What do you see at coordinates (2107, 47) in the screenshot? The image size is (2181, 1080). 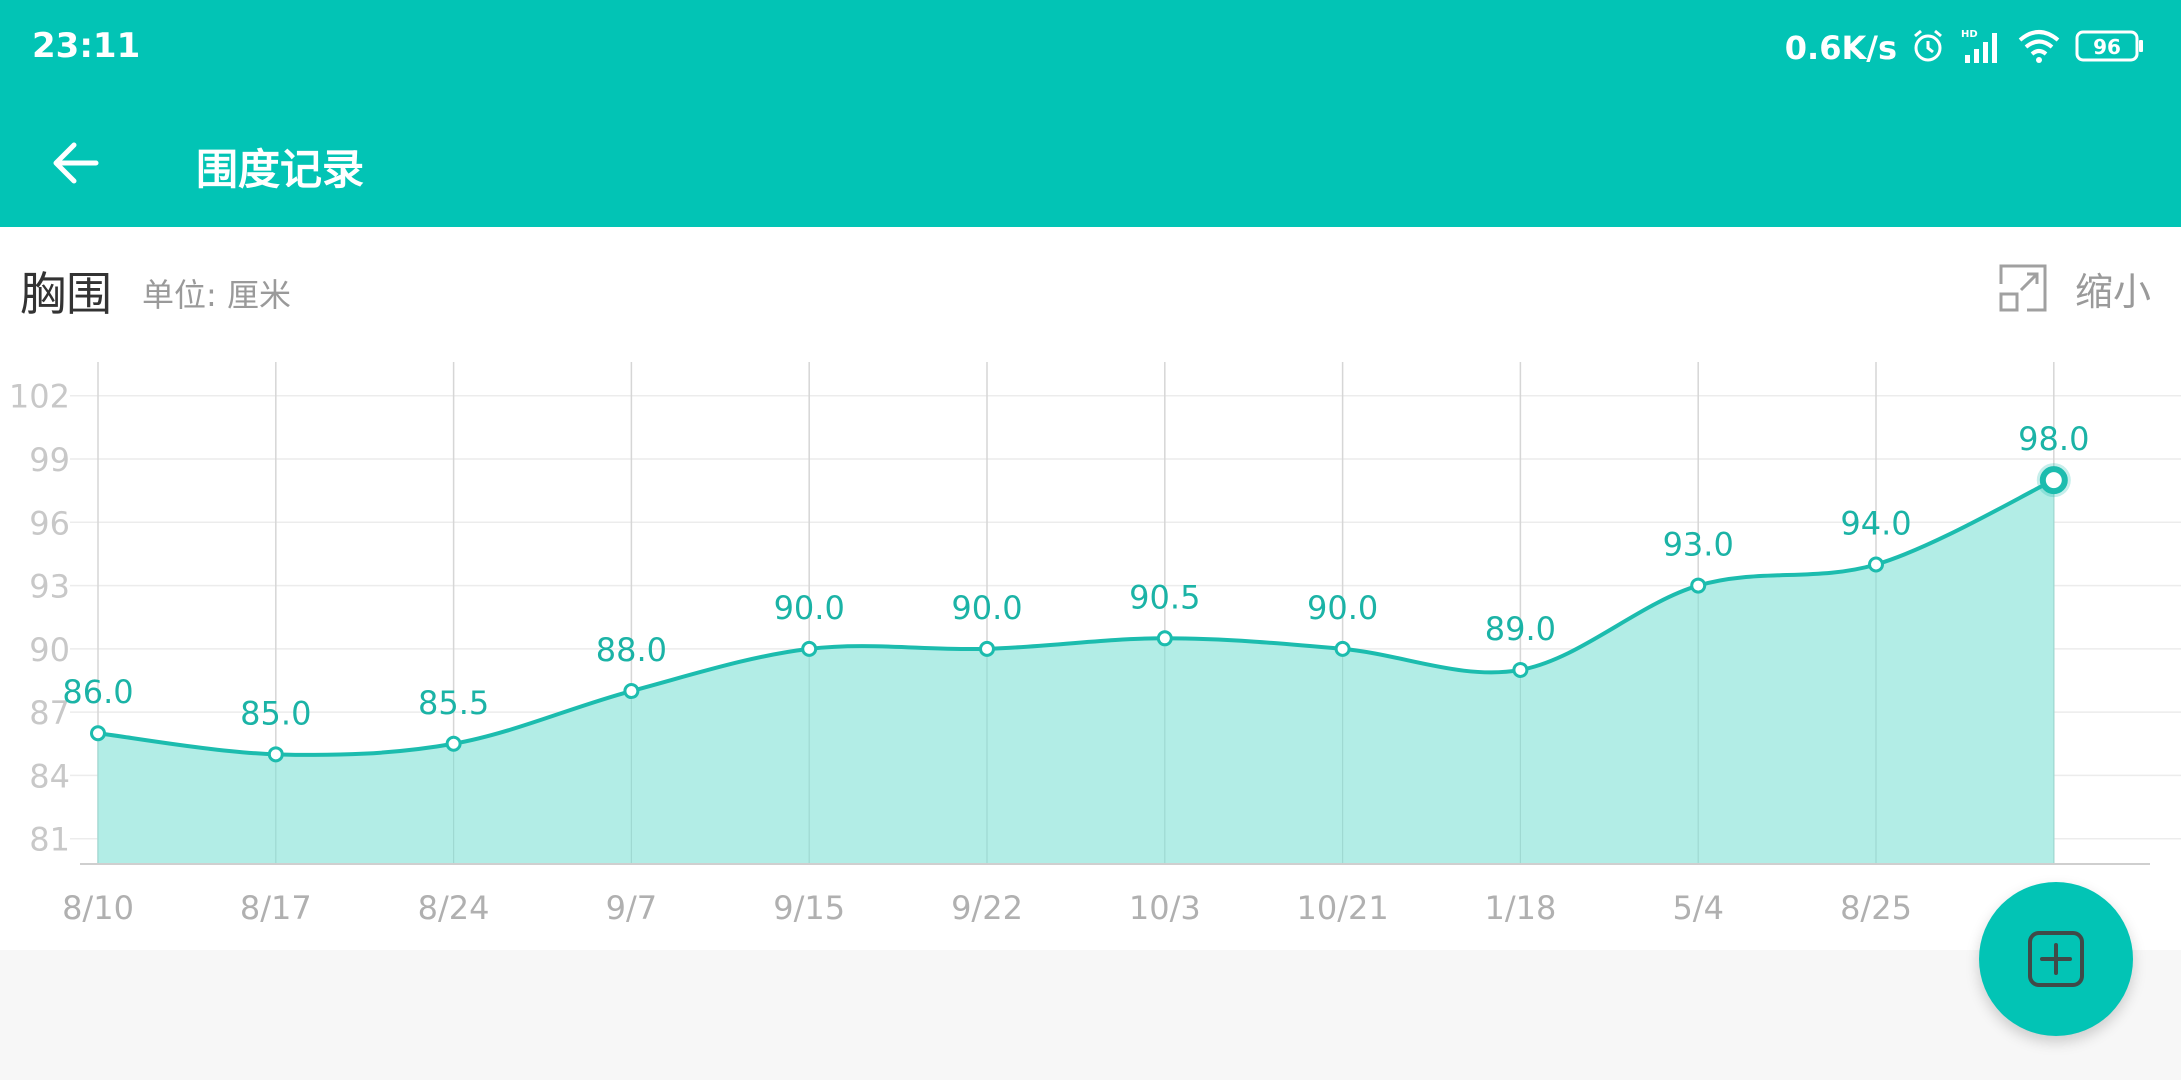 I see `battery-level: 96` at bounding box center [2107, 47].